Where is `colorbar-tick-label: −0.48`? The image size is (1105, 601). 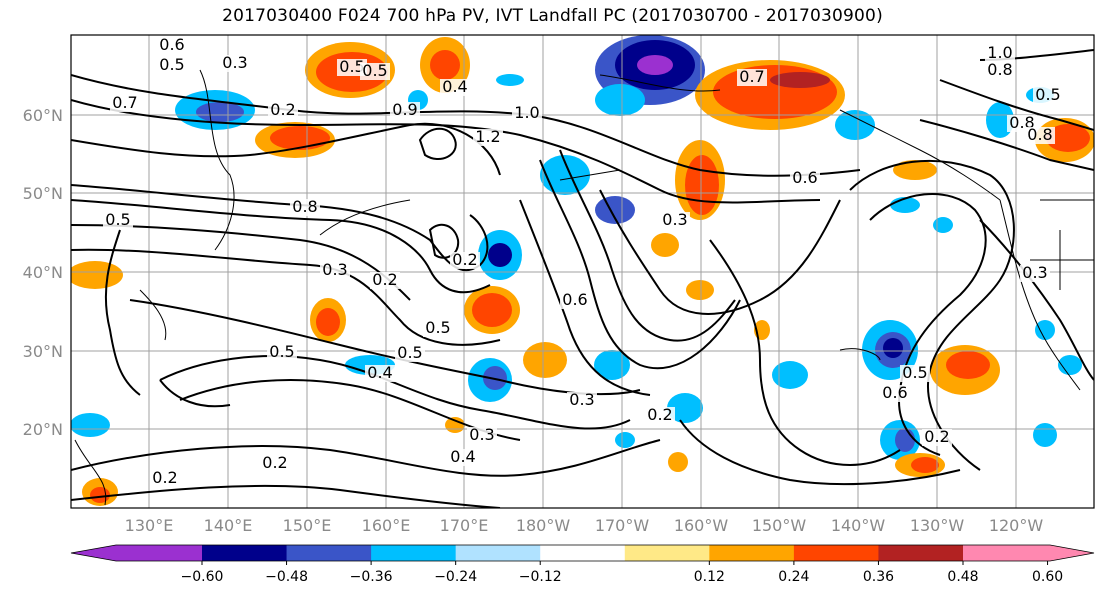 colorbar-tick-label: −0.48 is located at coordinates (286, 577).